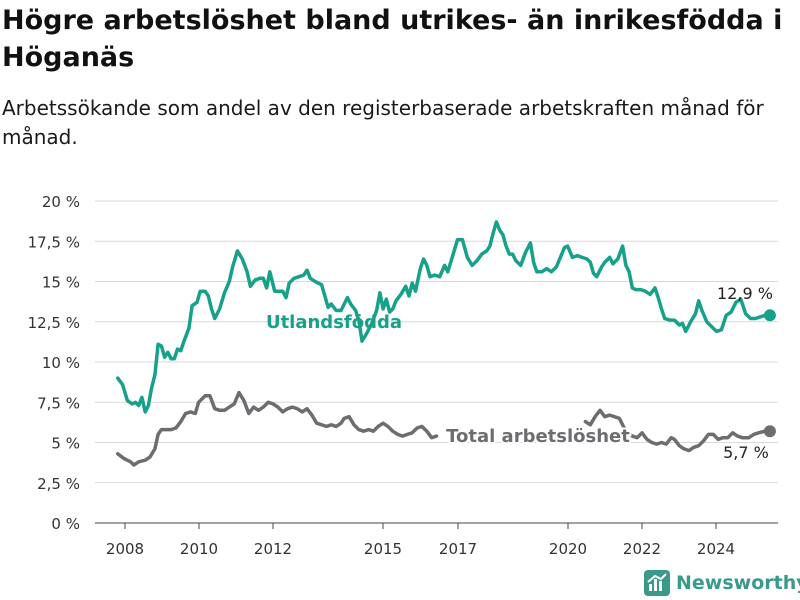 The image size is (800, 600). What do you see at coordinates (538, 436) in the screenshot?
I see `series-label-total: Total arbetslöshet` at bounding box center [538, 436].